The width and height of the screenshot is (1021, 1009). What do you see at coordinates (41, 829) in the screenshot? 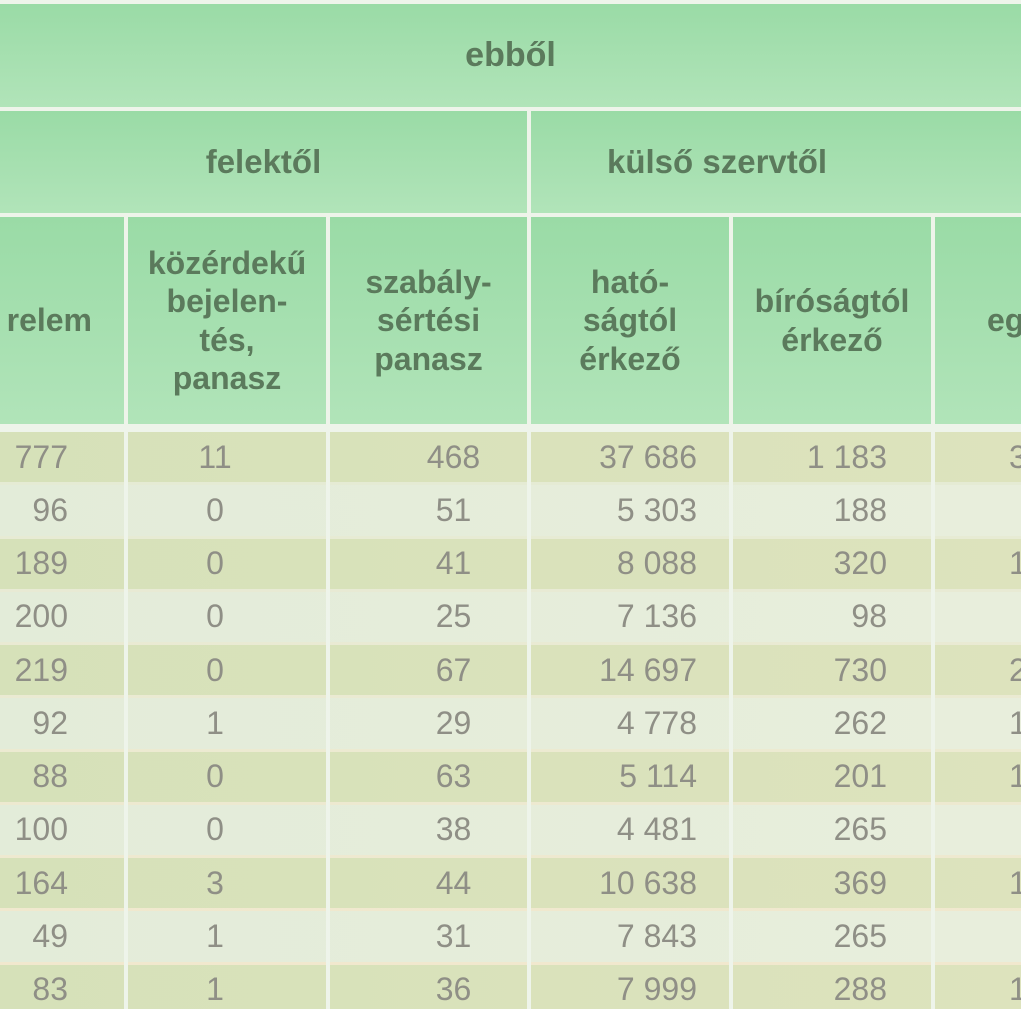
I see `cell-kerelem: 100` at bounding box center [41, 829].